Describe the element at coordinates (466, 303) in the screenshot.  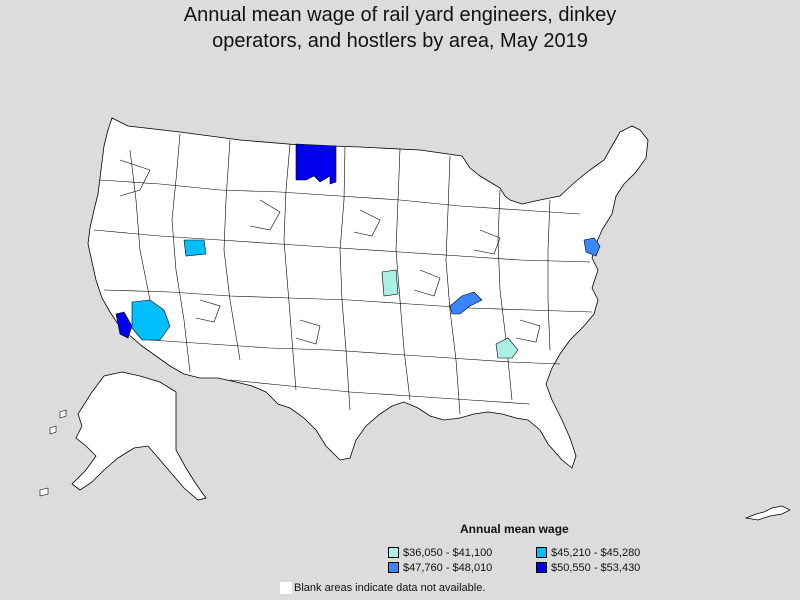
I see `kentucky-tennessee-area` at that location.